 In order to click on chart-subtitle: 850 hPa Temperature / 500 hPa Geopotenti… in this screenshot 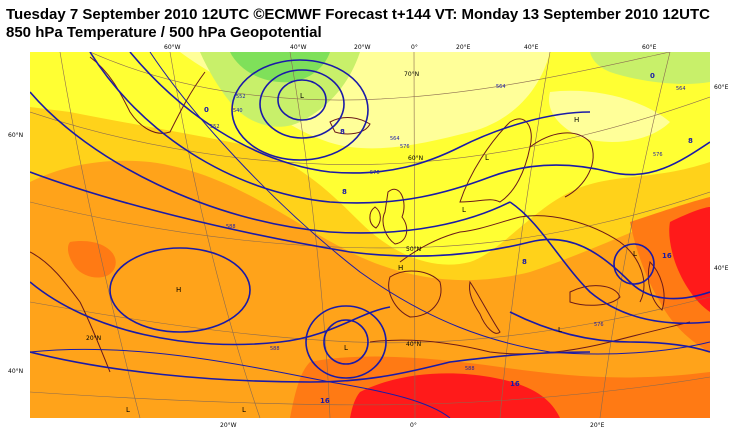, I will do `click(164, 32)`.